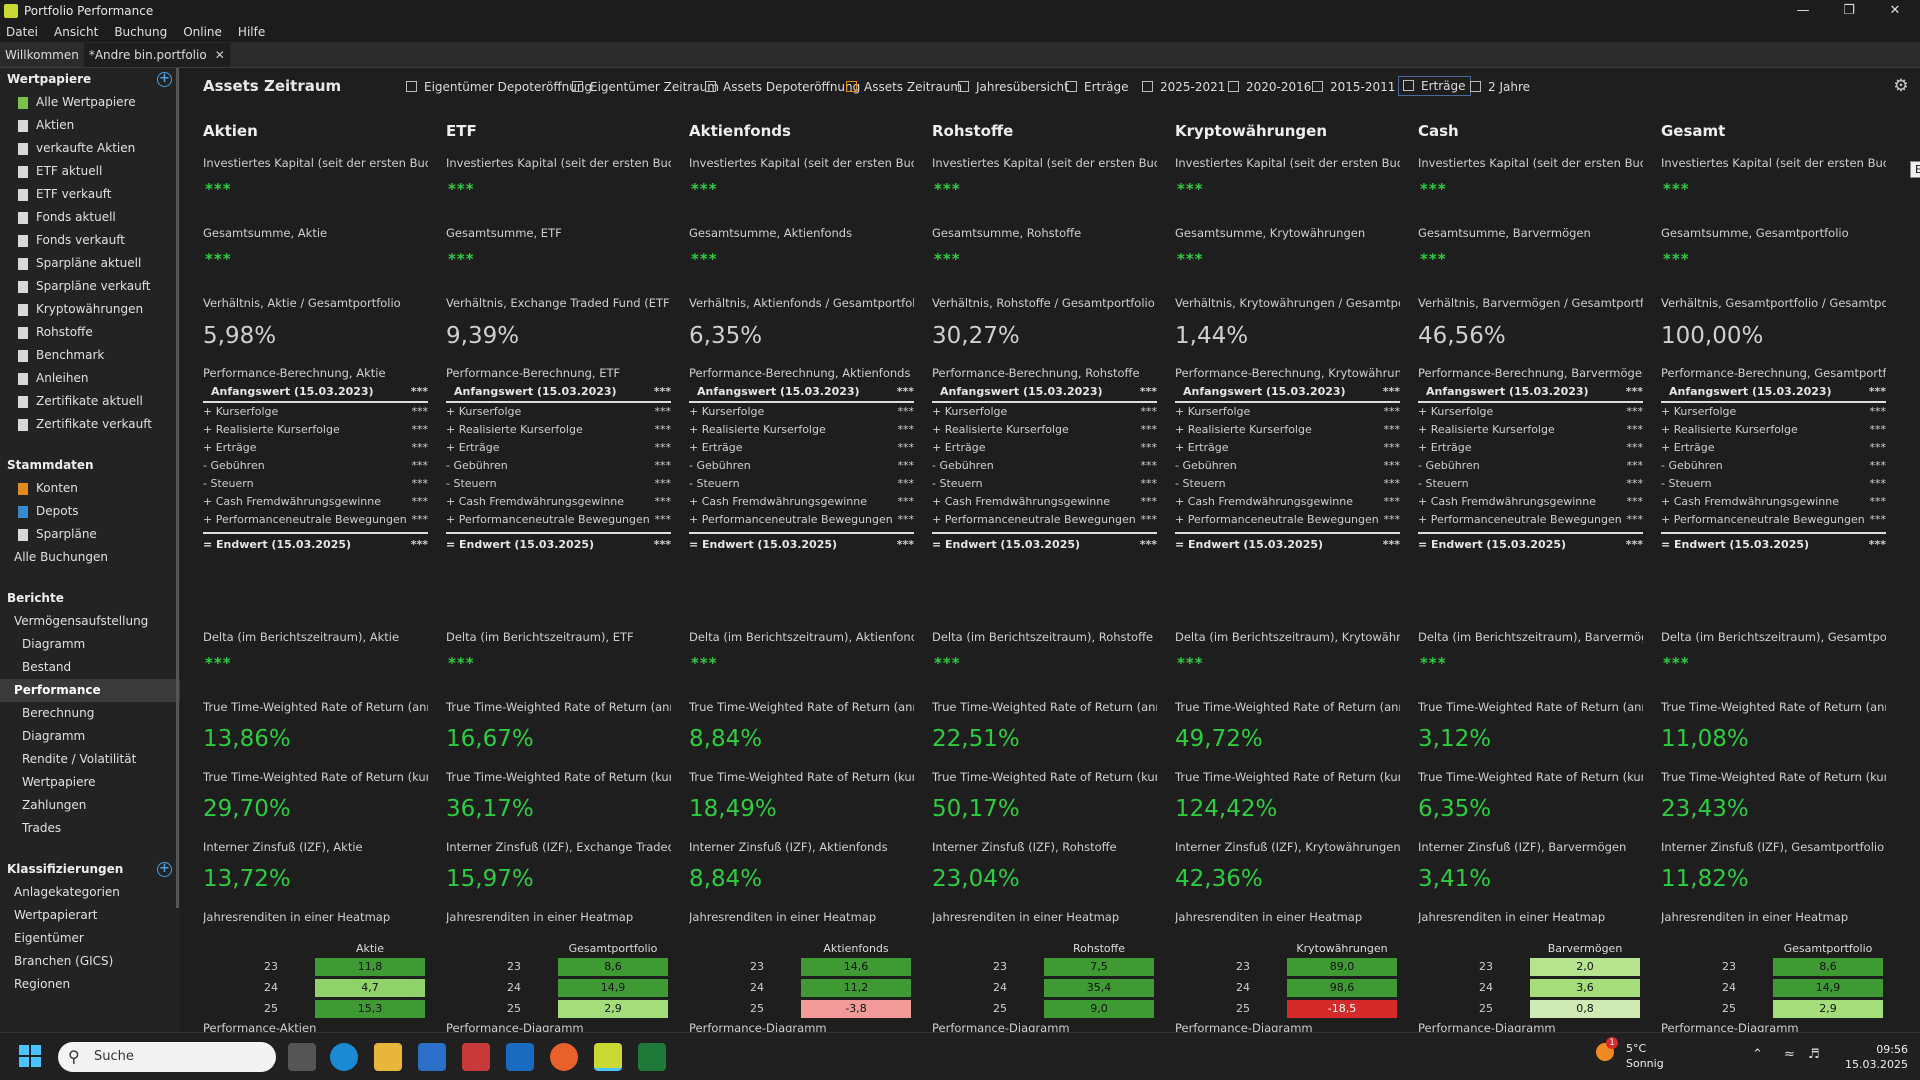  I want to click on minimize-button: —, so click(1803, 10).